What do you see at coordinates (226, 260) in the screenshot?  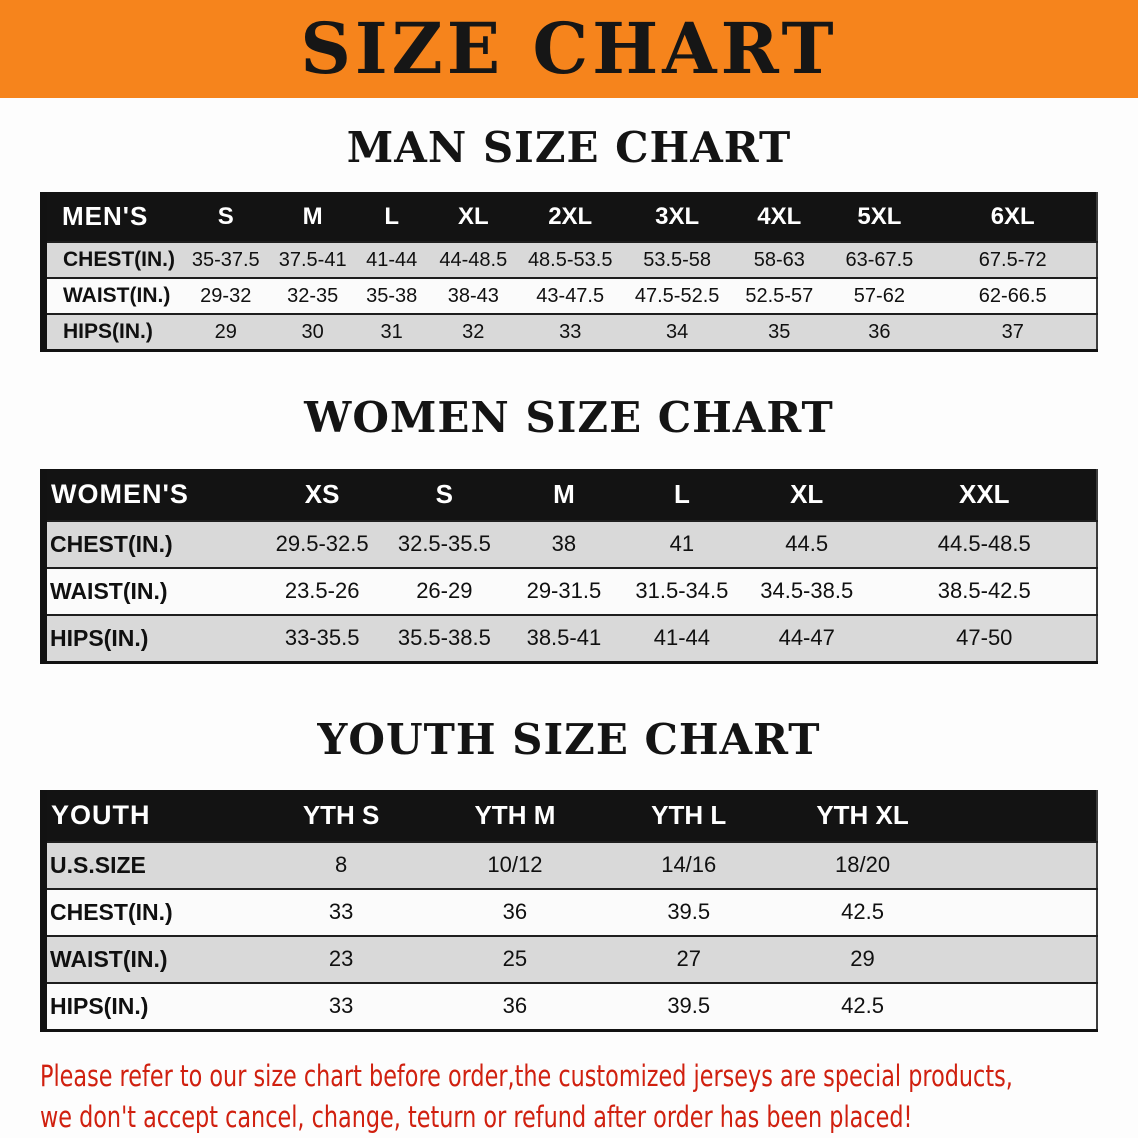 I see `table-cell: 35-37.5` at bounding box center [226, 260].